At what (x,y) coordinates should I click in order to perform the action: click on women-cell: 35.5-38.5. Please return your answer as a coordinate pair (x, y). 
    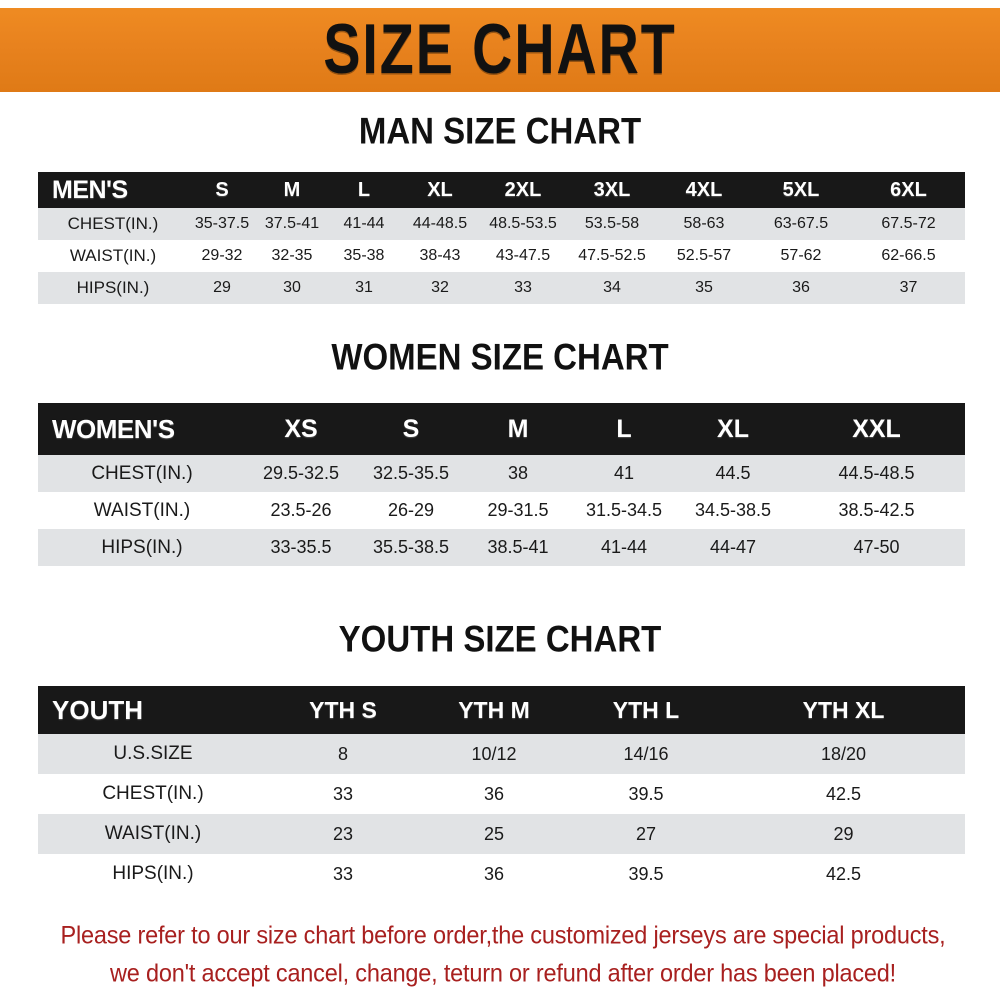
    Looking at the image, I should click on (411, 547).